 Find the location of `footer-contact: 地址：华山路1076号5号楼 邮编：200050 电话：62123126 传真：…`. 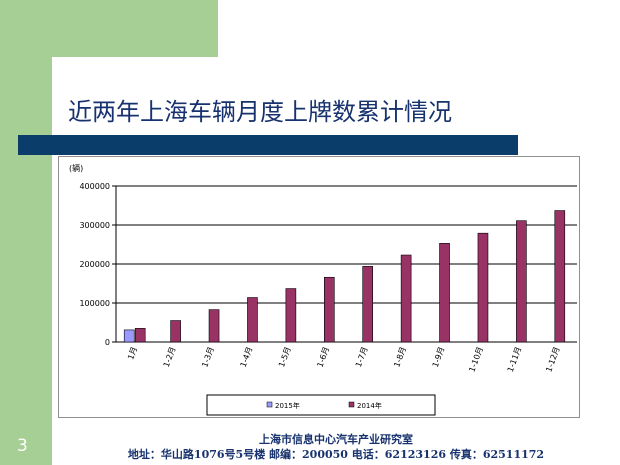

footer-contact: 地址：华山路1076号5号楼 邮编：200050 电话：62123126 传真：… is located at coordinates (336, 454).